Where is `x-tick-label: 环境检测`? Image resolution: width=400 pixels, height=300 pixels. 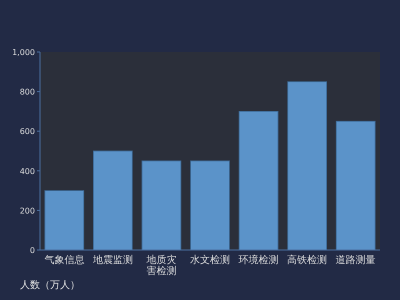 x-tick-label: 环境检测 is located at coordinates (258, 260).